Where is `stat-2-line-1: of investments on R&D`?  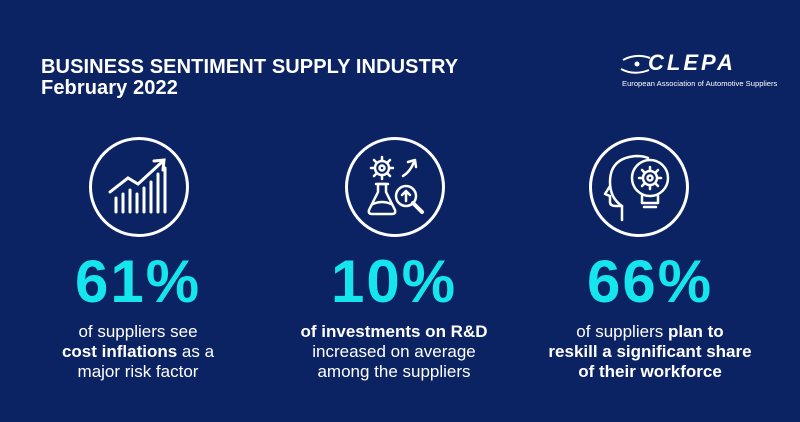 stat-2-line-1: of investments on R&D is located at coordinates (394, 332).